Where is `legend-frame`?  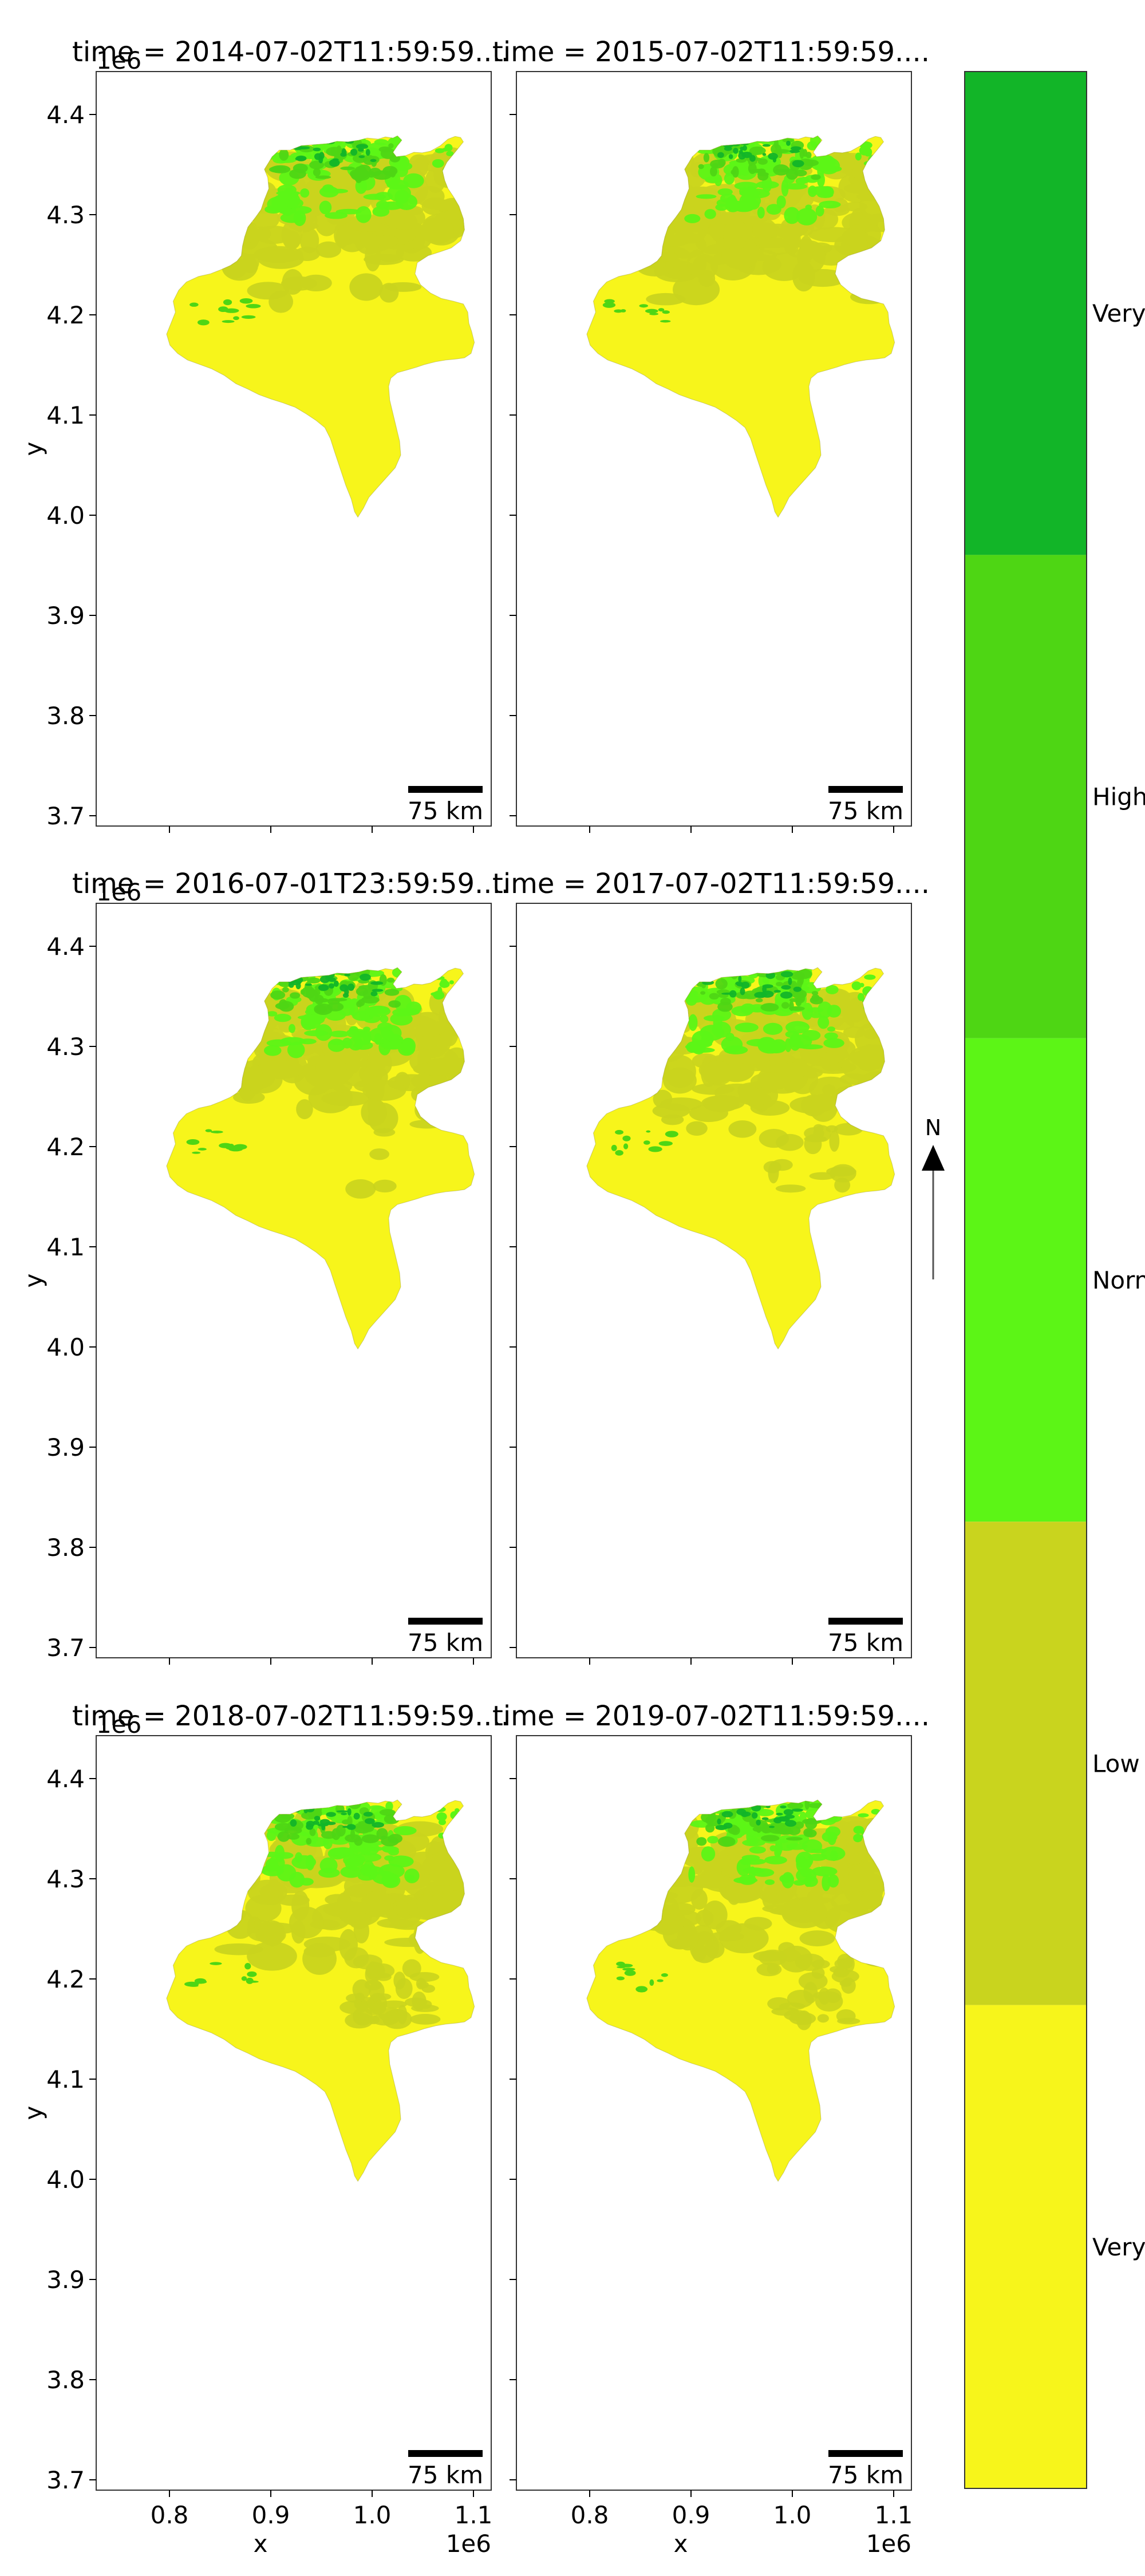
legend-frame is located at coordinates (1025, 1280).